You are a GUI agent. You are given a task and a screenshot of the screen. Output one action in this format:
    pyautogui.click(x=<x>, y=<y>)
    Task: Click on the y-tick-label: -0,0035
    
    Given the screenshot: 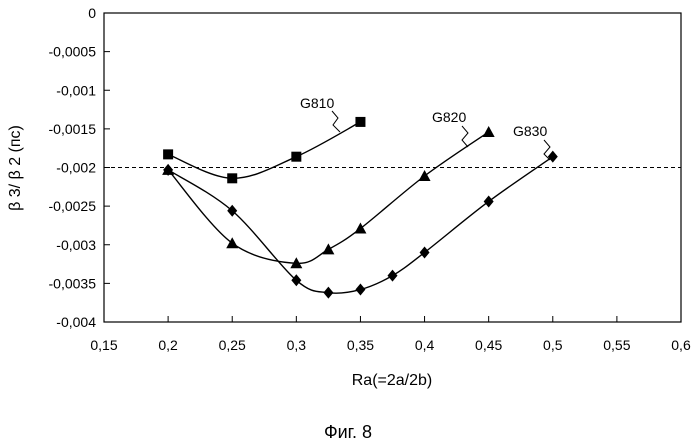 What is the action you would take?
    pyautogui.click(x=73, y=283)
    